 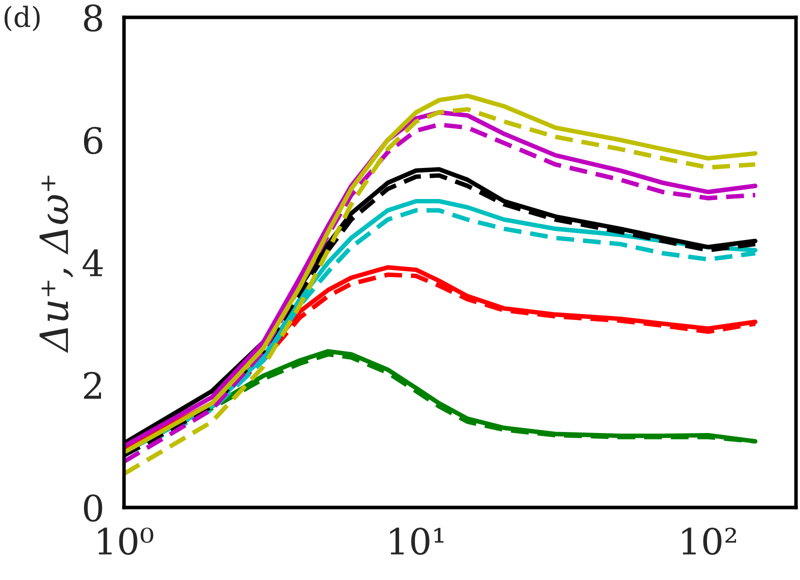 I want to click on y-tick-label: 6, so click(x=93, y=140).